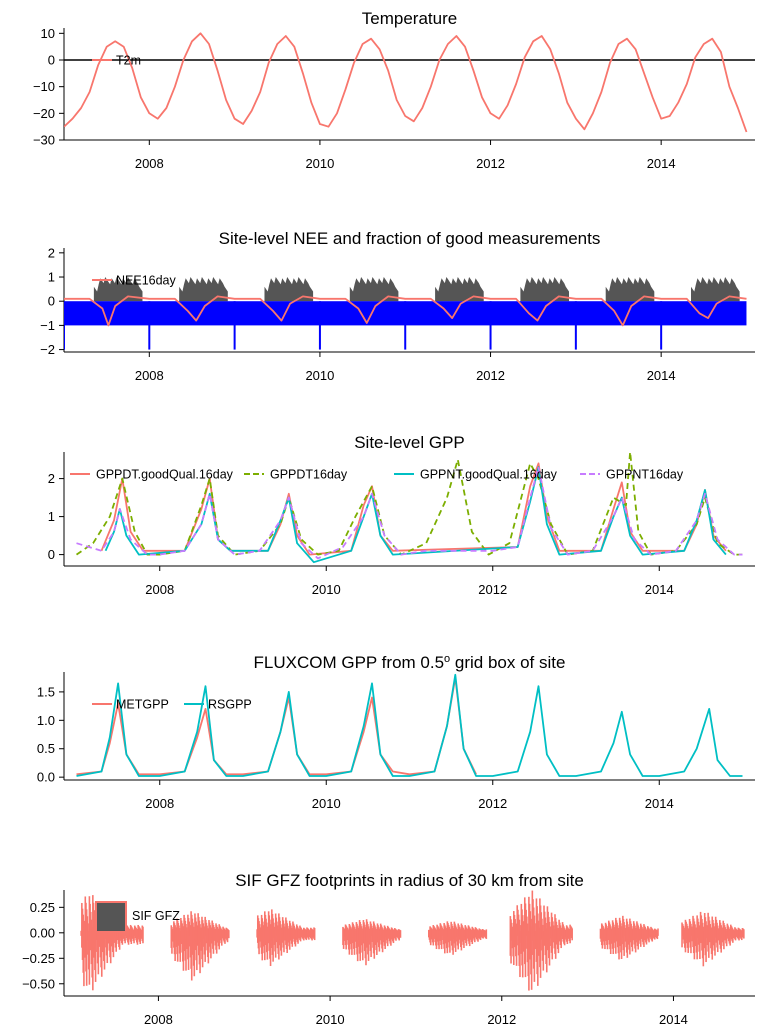 The image size is (770, 1027). I want to click on chart-title: Temperature, so click(409, 18).